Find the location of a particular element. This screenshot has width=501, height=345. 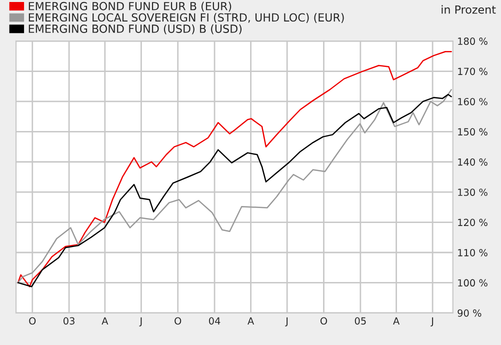

y-tick-label: 100 % is located at coordinates (473, 283).